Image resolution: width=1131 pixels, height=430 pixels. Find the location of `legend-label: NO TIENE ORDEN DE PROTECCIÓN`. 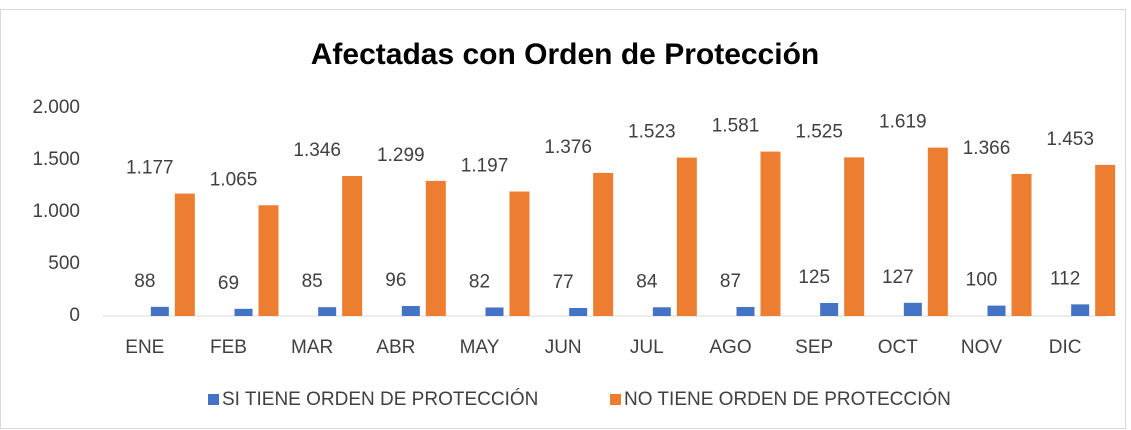

legend-label: NO TIENE ORDEN DE PROTECCIÓN is located at coordinates (787, 399).